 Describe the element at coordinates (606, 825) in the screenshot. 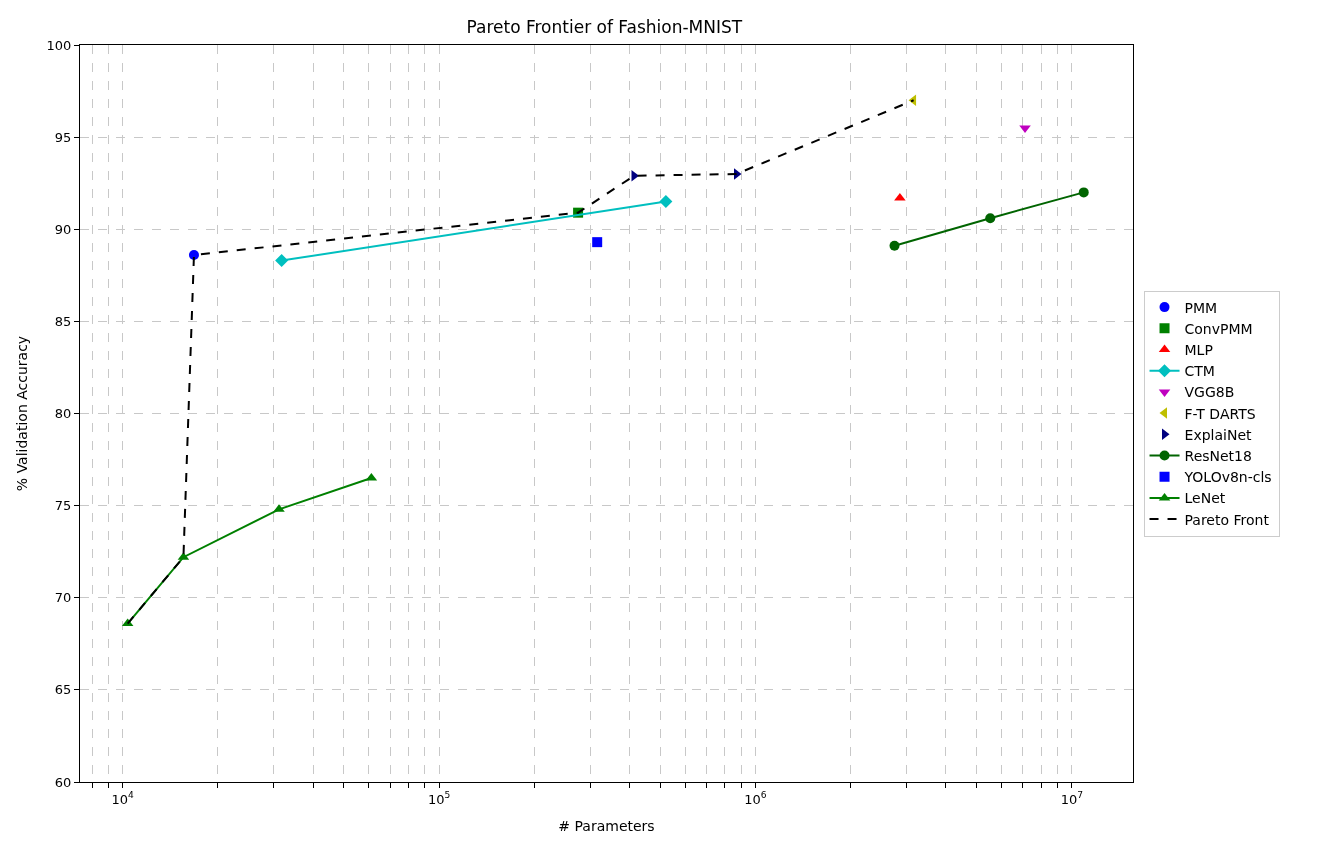

I see `x-axis-title: # Parameters` at that location.